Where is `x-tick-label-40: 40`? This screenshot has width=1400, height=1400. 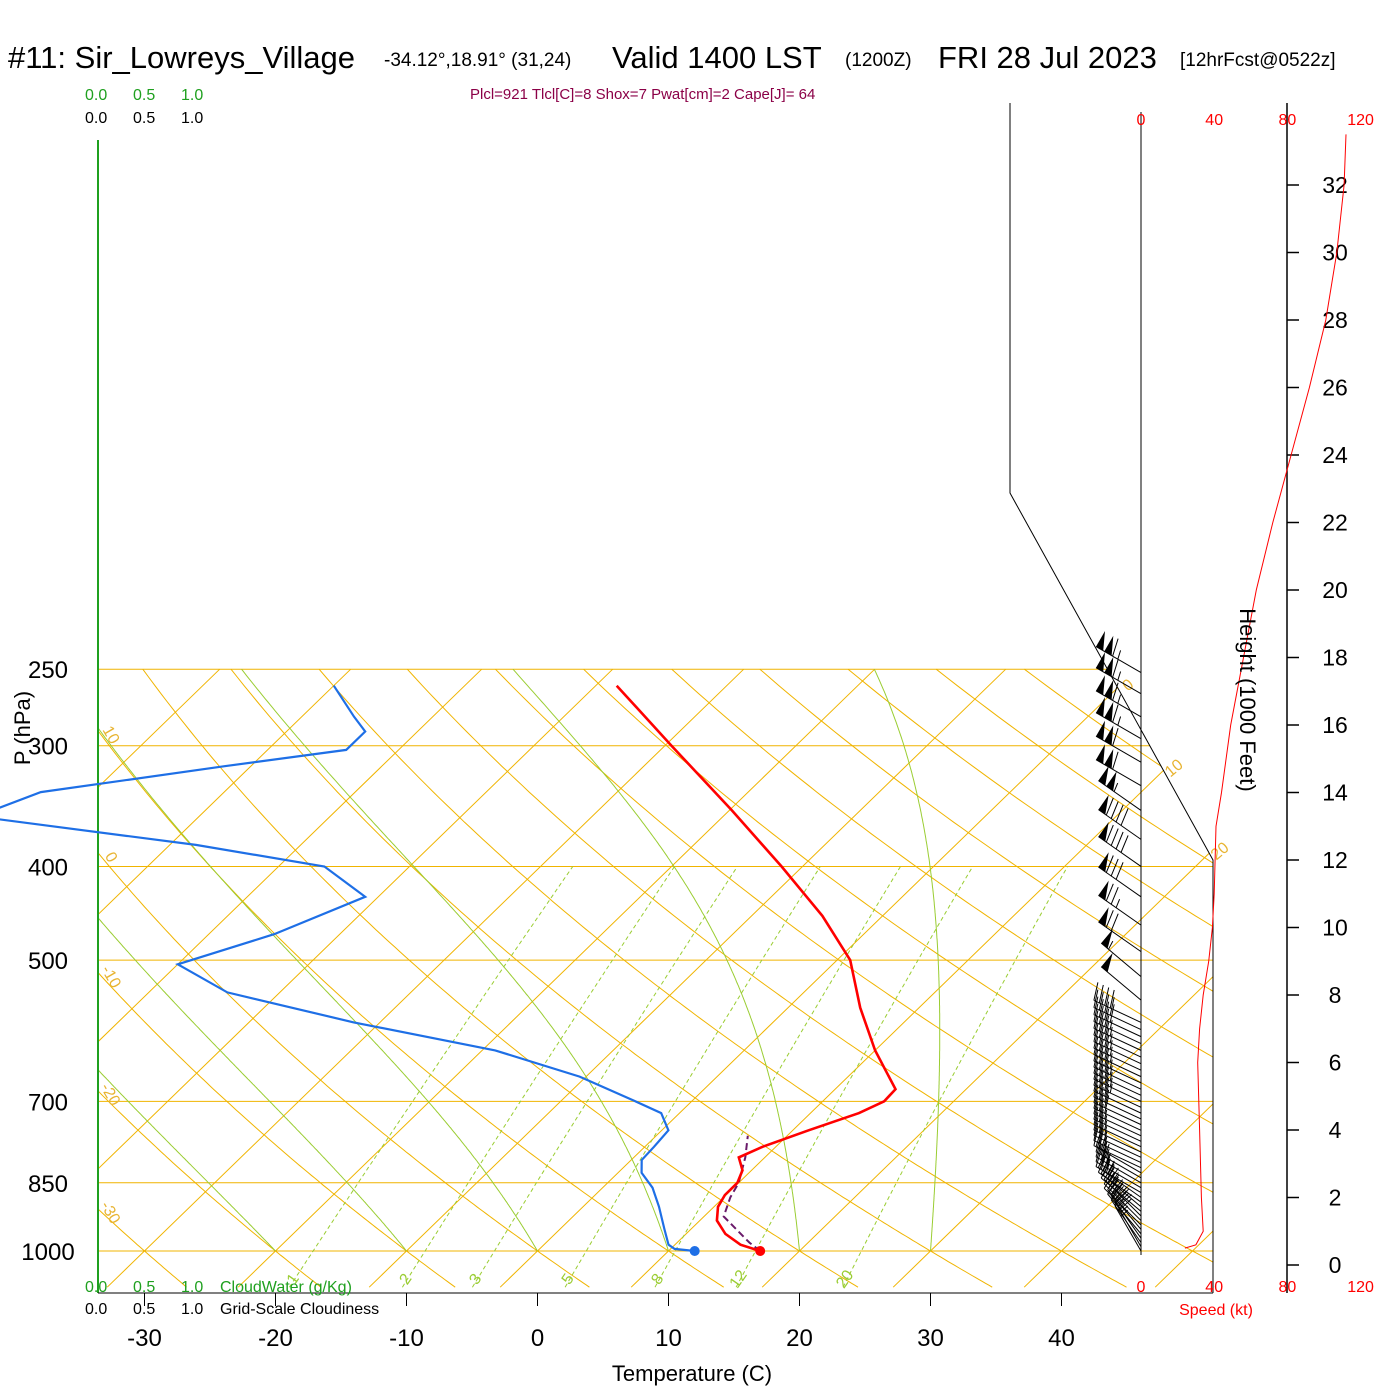 x-tick-label-40: 40 is located at coordinates (1061, 1338).